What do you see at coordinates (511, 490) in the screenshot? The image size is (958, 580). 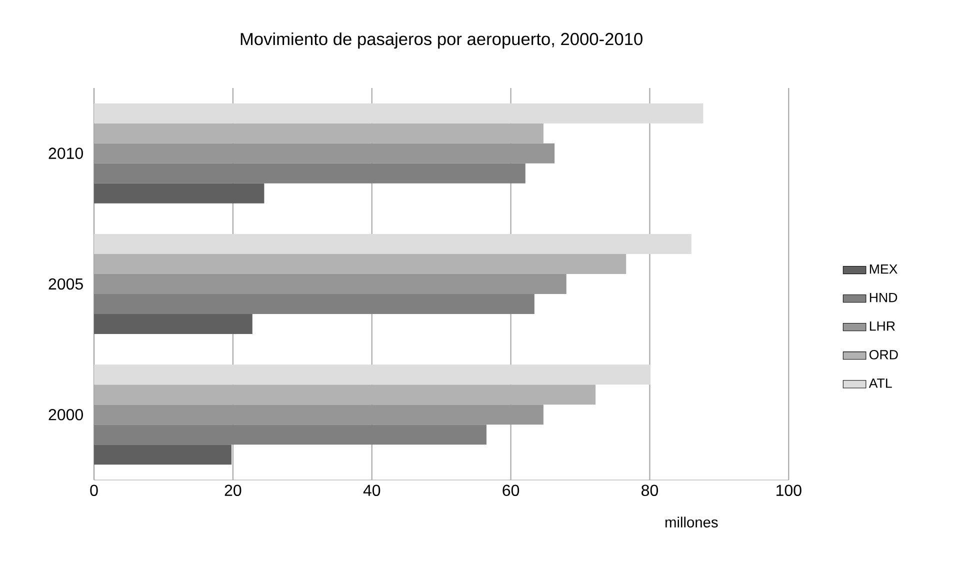 I see `x-tick-label: 60` at bounding box center [511, 490].